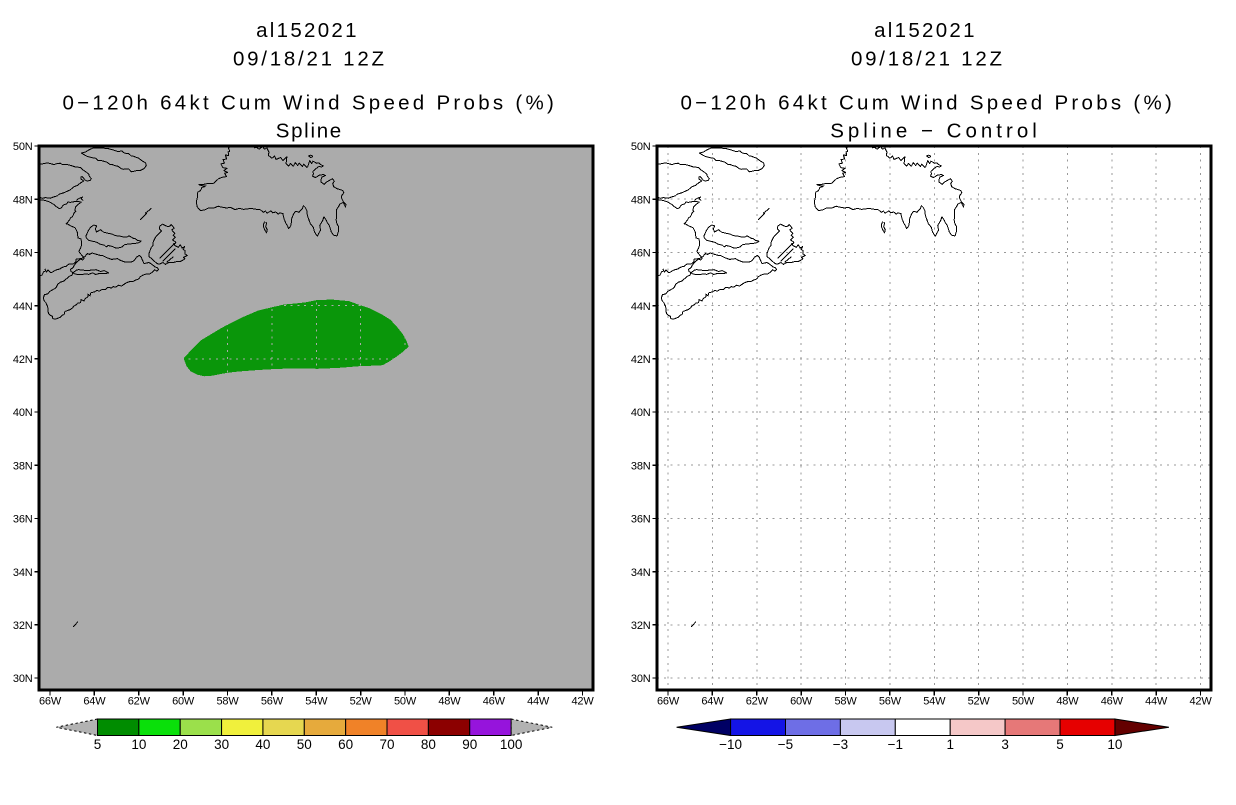 This screenshot has height=805, width=1236. I want to click on svg-text: −5, so click(785, 744).